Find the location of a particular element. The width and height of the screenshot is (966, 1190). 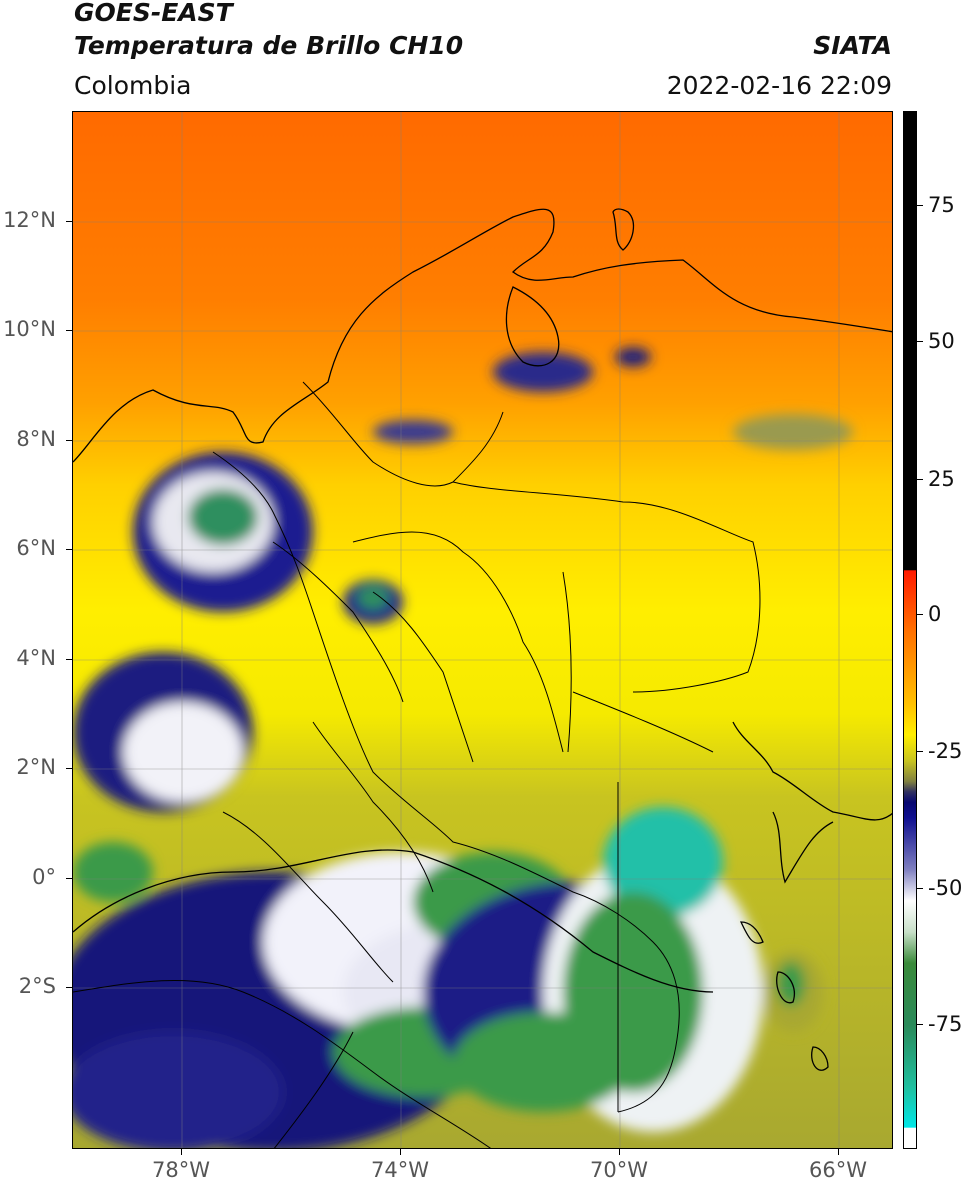

lat-tick-label: 6°N is located at coordinates (36, 548).